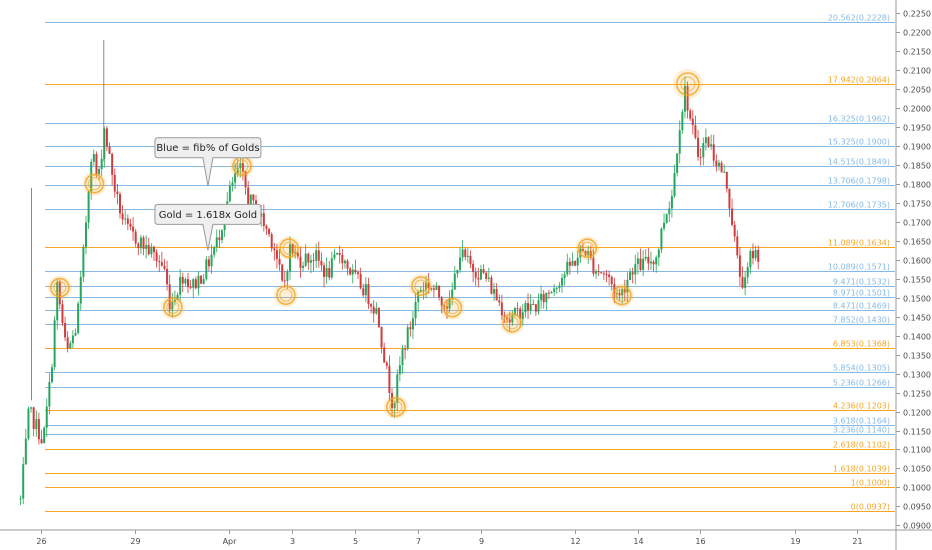  I want to click on highlight-marker, so click(587, 248).